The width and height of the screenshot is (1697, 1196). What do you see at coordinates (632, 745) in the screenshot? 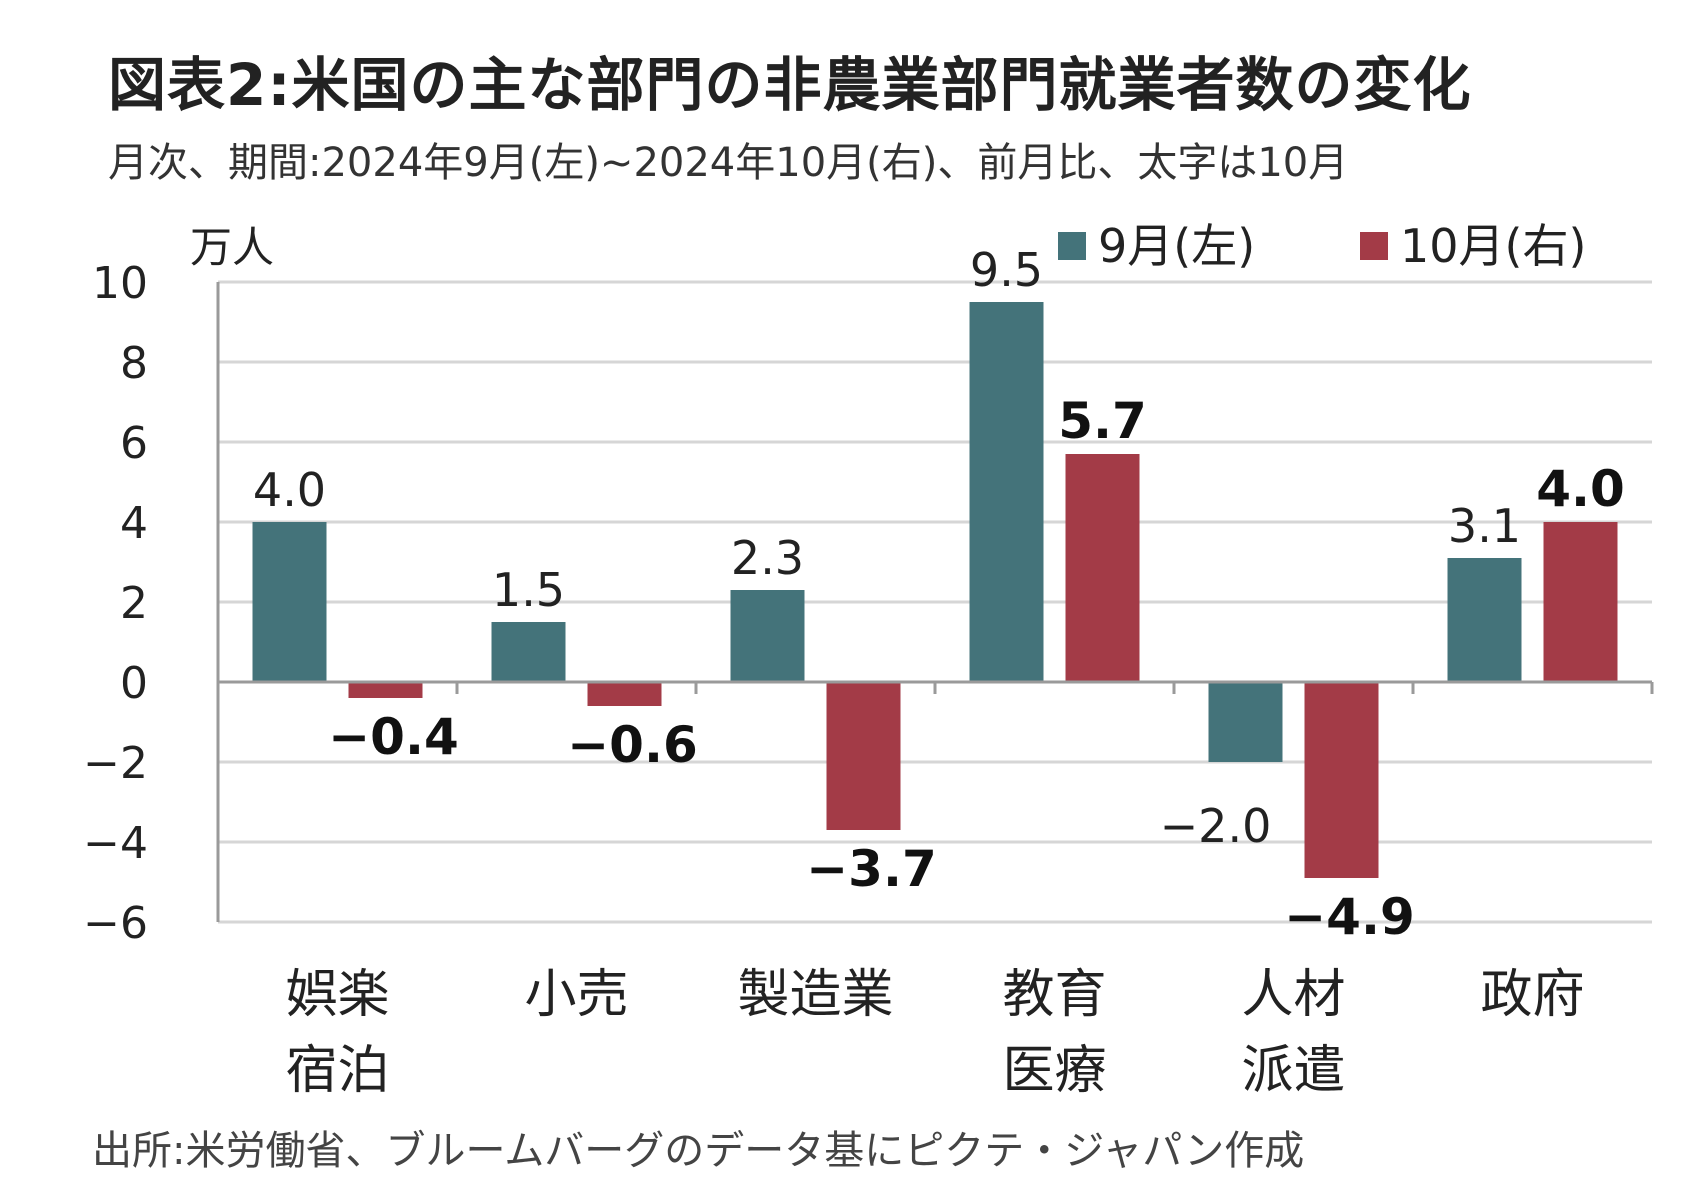
I see `data-label-oct: −0.6` at bounding box center [632, 745].